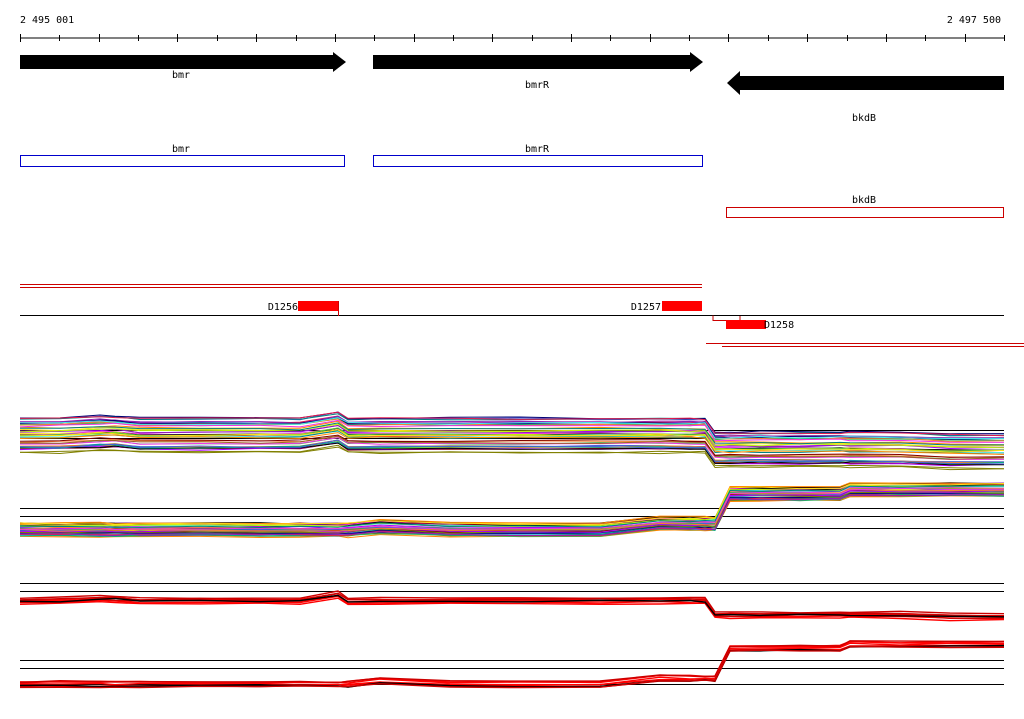 The height and width of the screenshot is (719, 1024). Describe the element at coordinates (682, 306) in the screenshot. I see `feature-block-D1257` at that location.